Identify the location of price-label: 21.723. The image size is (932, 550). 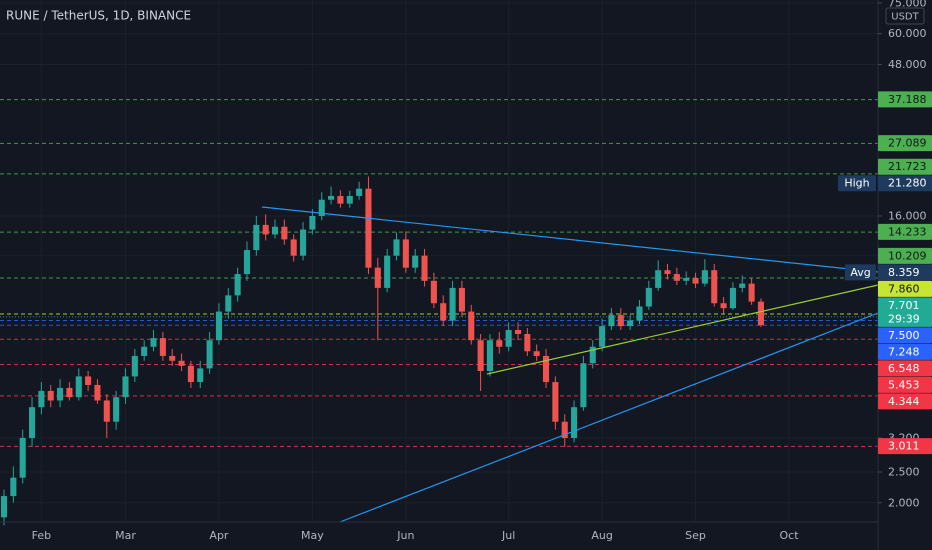
(907, 166).